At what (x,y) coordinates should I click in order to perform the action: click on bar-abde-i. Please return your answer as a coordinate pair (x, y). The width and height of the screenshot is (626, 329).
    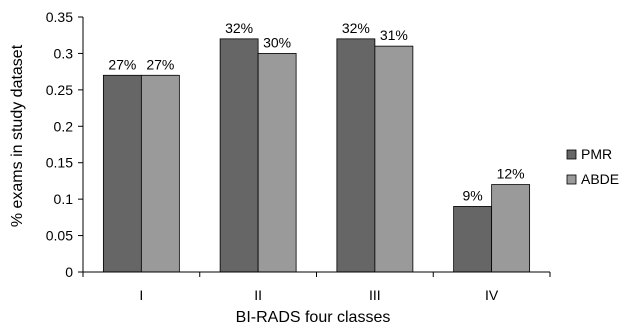
    Looking at the image, I should click on (160, 173).